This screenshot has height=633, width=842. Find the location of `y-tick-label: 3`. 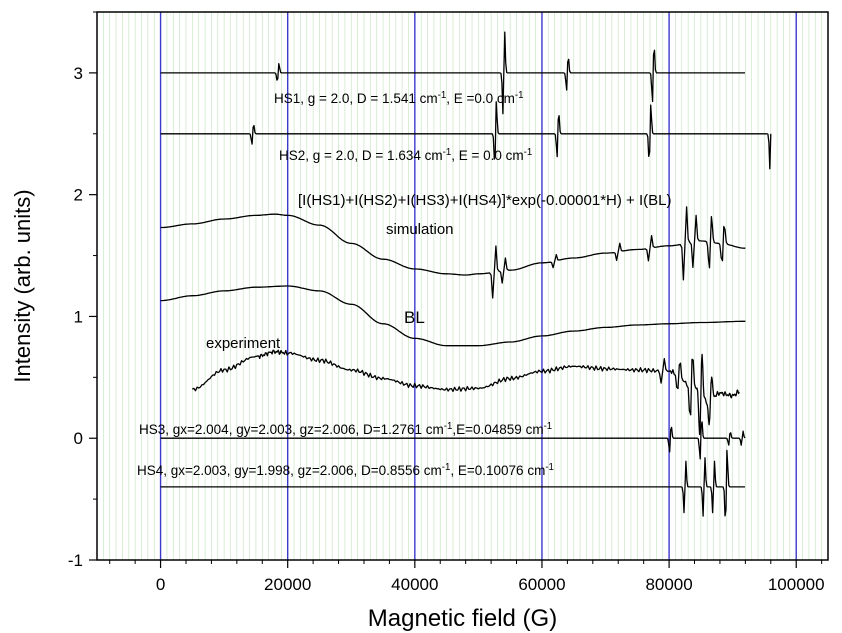

y-tick-label: 3 is located at coordinates (78, 73).